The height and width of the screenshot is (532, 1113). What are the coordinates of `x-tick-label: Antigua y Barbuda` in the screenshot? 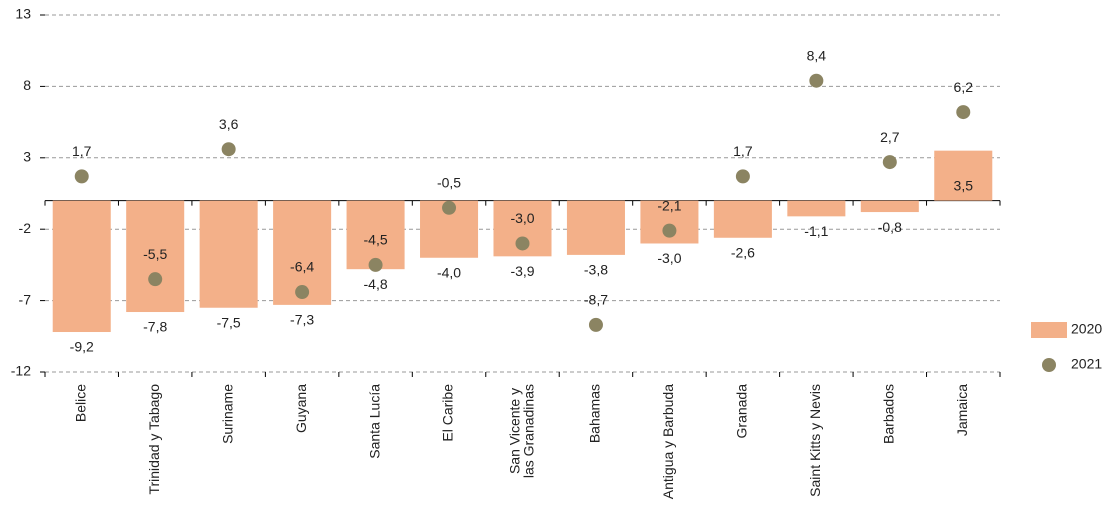 It's located at (668, 441).